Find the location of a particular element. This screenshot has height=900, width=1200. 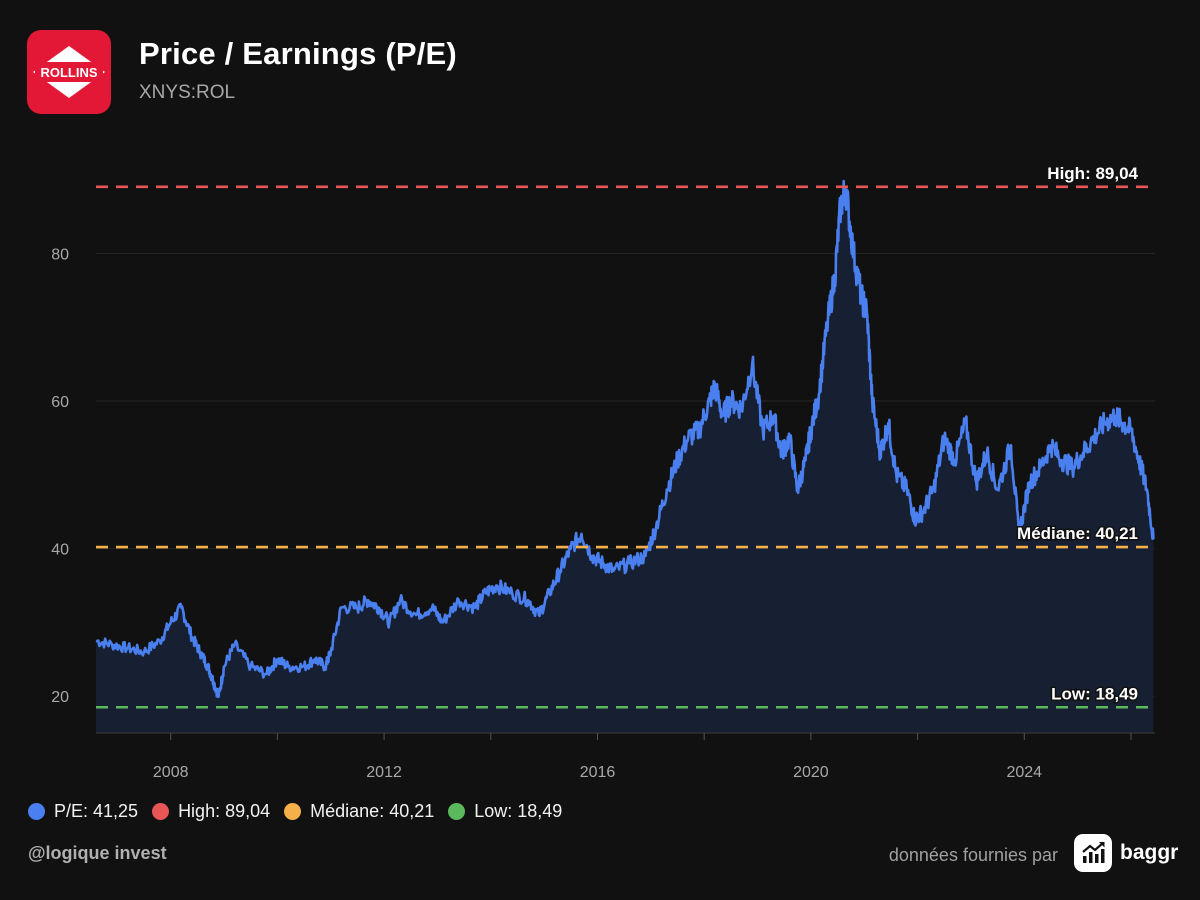

legend-label-median: Médiane: 40,21 is located at coordinates (372, 811).